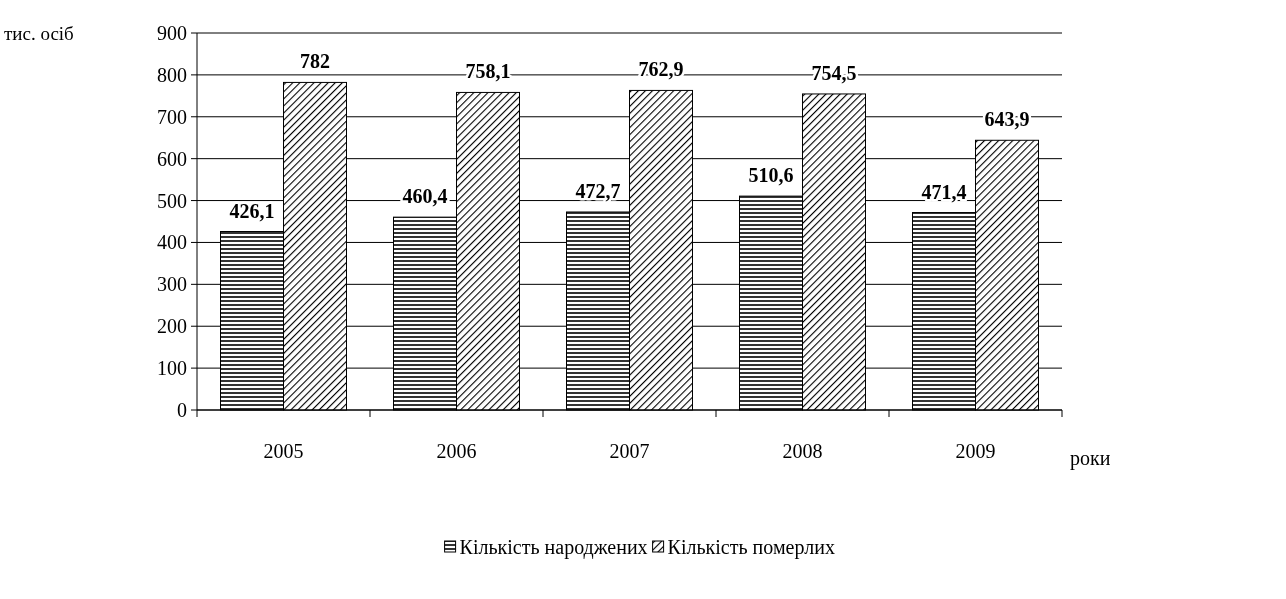  What do you see at coordinates (598, 190) in the screenshot?
I see `data-label: 472,7` at bounding box center [598, 190].